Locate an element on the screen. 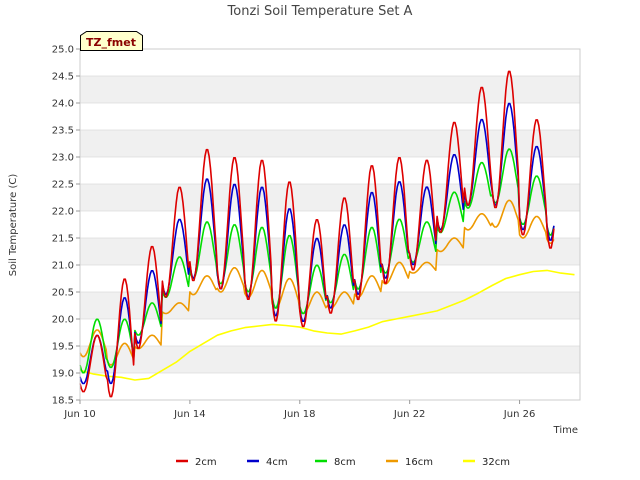 This screenshot has width=640, height=480. y-tick-label: 20.0 is located at coordinates (63, 320).